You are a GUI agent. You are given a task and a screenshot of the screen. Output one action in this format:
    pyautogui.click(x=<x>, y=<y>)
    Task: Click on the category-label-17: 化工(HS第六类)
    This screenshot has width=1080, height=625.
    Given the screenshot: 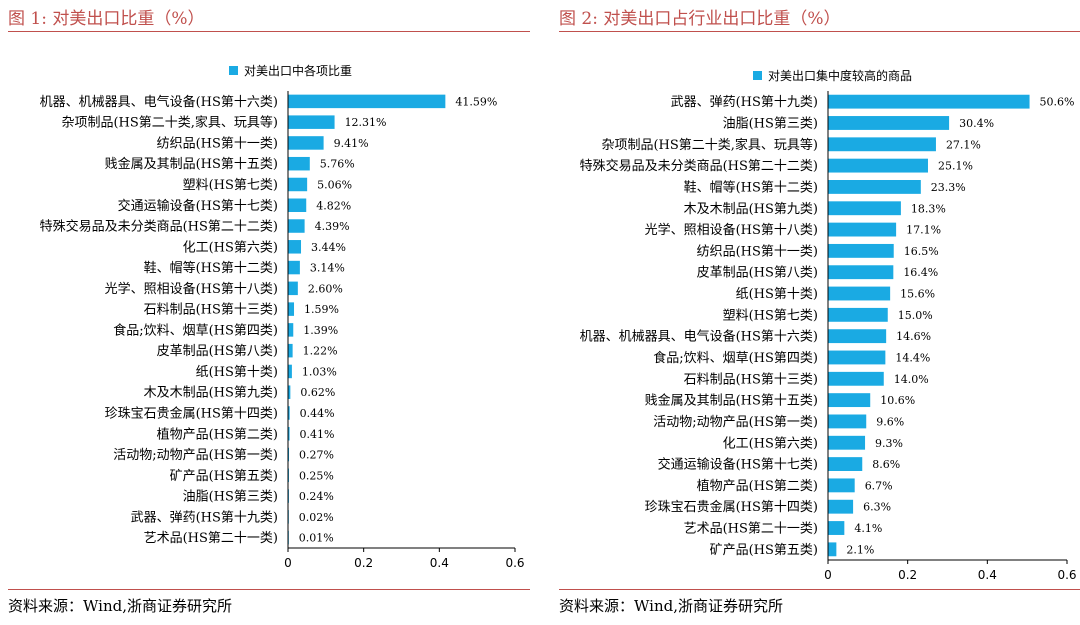 What is the action you would take?
    pyautogui.click(x=770, y=443)
    